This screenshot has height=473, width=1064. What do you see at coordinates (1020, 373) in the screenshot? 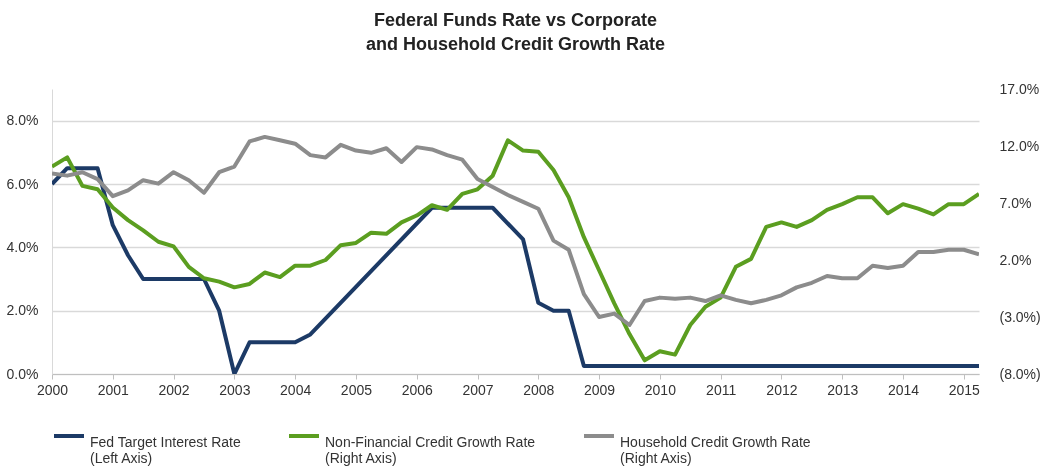
I see `y2-tick-label: (8.0%)` at bounding box center [1020, 373].